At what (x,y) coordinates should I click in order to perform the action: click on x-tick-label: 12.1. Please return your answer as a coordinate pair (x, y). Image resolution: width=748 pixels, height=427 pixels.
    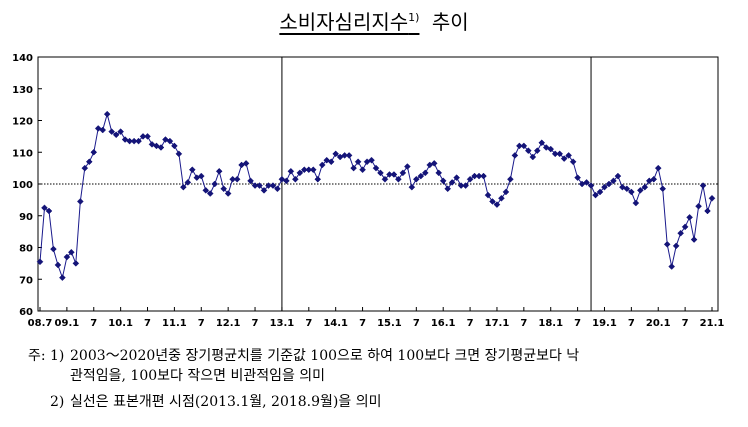
    Looking at the image, I should click on (228, 323).